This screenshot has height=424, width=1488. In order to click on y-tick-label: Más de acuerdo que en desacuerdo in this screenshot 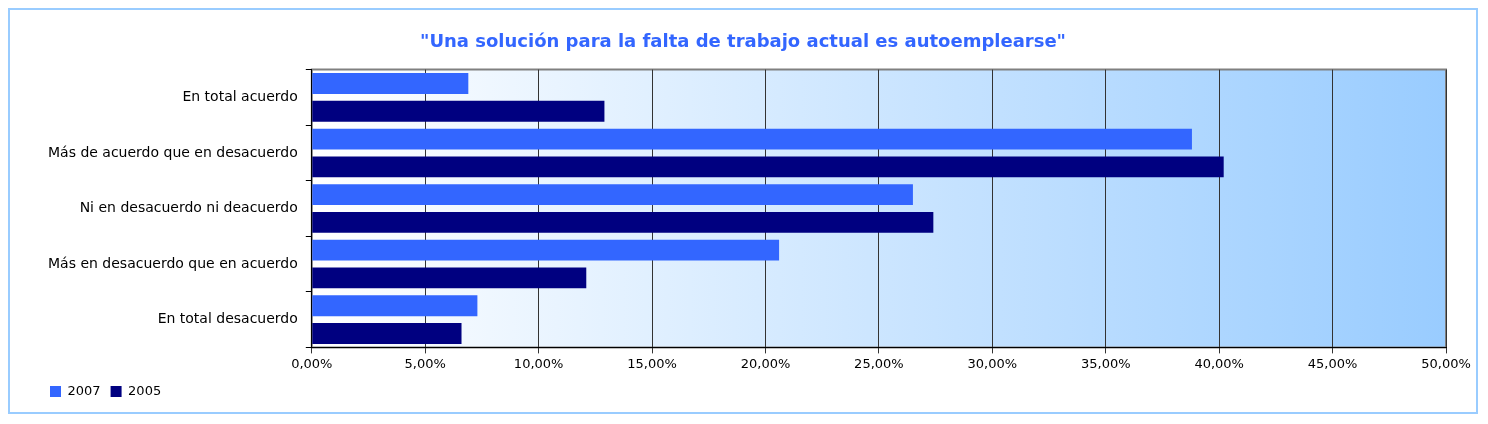, I will do `click(172, 151)`.